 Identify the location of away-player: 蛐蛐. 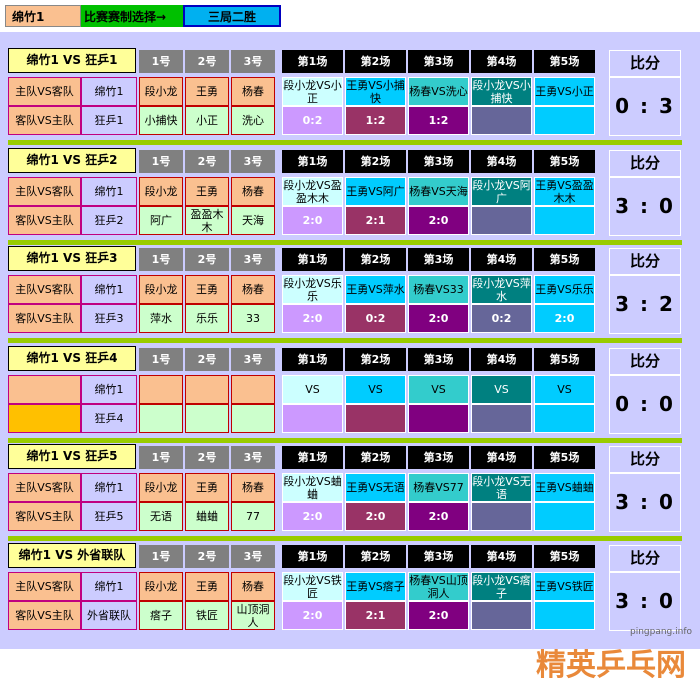
(207, 516).